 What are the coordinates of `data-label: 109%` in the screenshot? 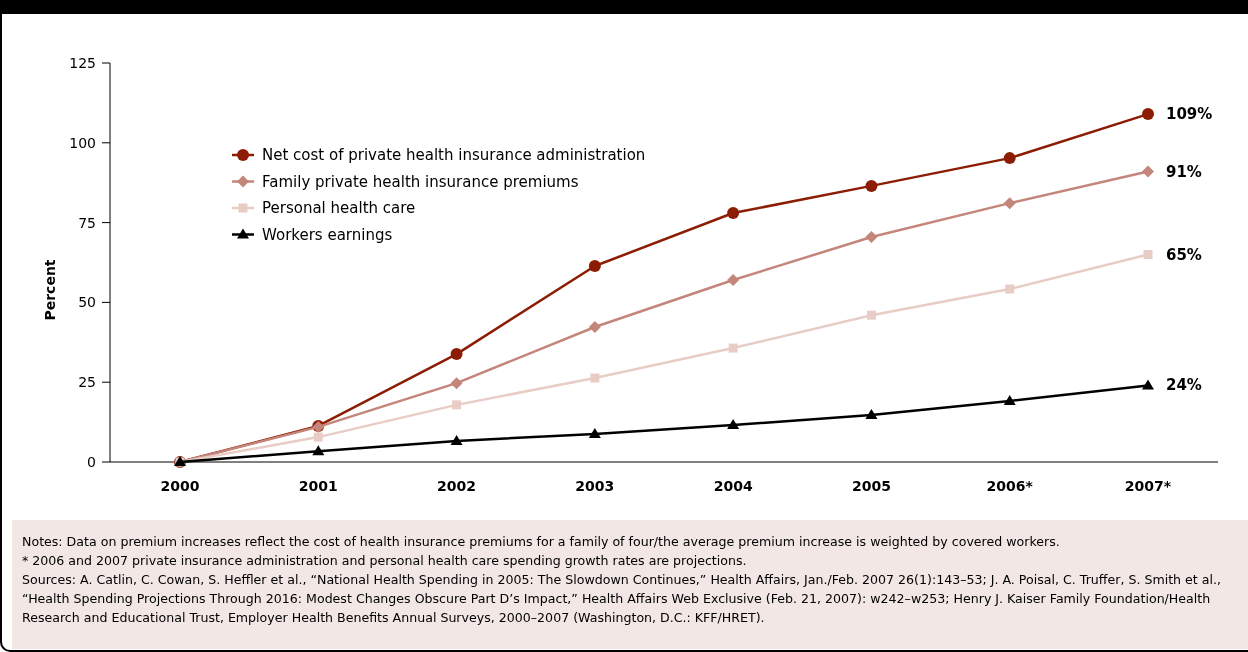 It's located at (1189, 114).